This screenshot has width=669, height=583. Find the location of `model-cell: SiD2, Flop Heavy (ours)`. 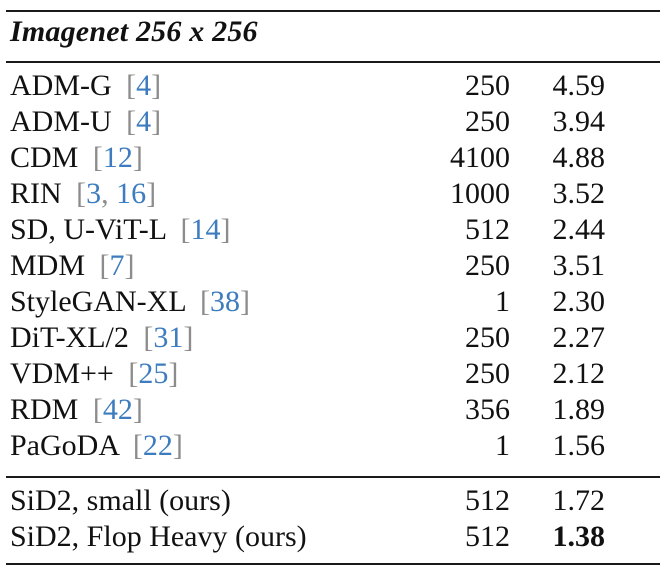

model-cell: SiD2, Flop Heavy (ours) is located at coordinates (200, 537).